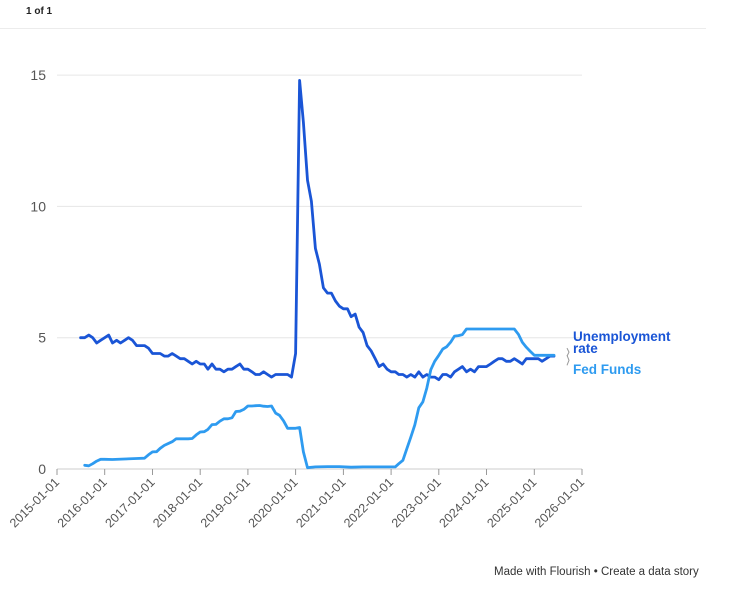  I want to click on unemployment-label-connector, so click(568, 352).